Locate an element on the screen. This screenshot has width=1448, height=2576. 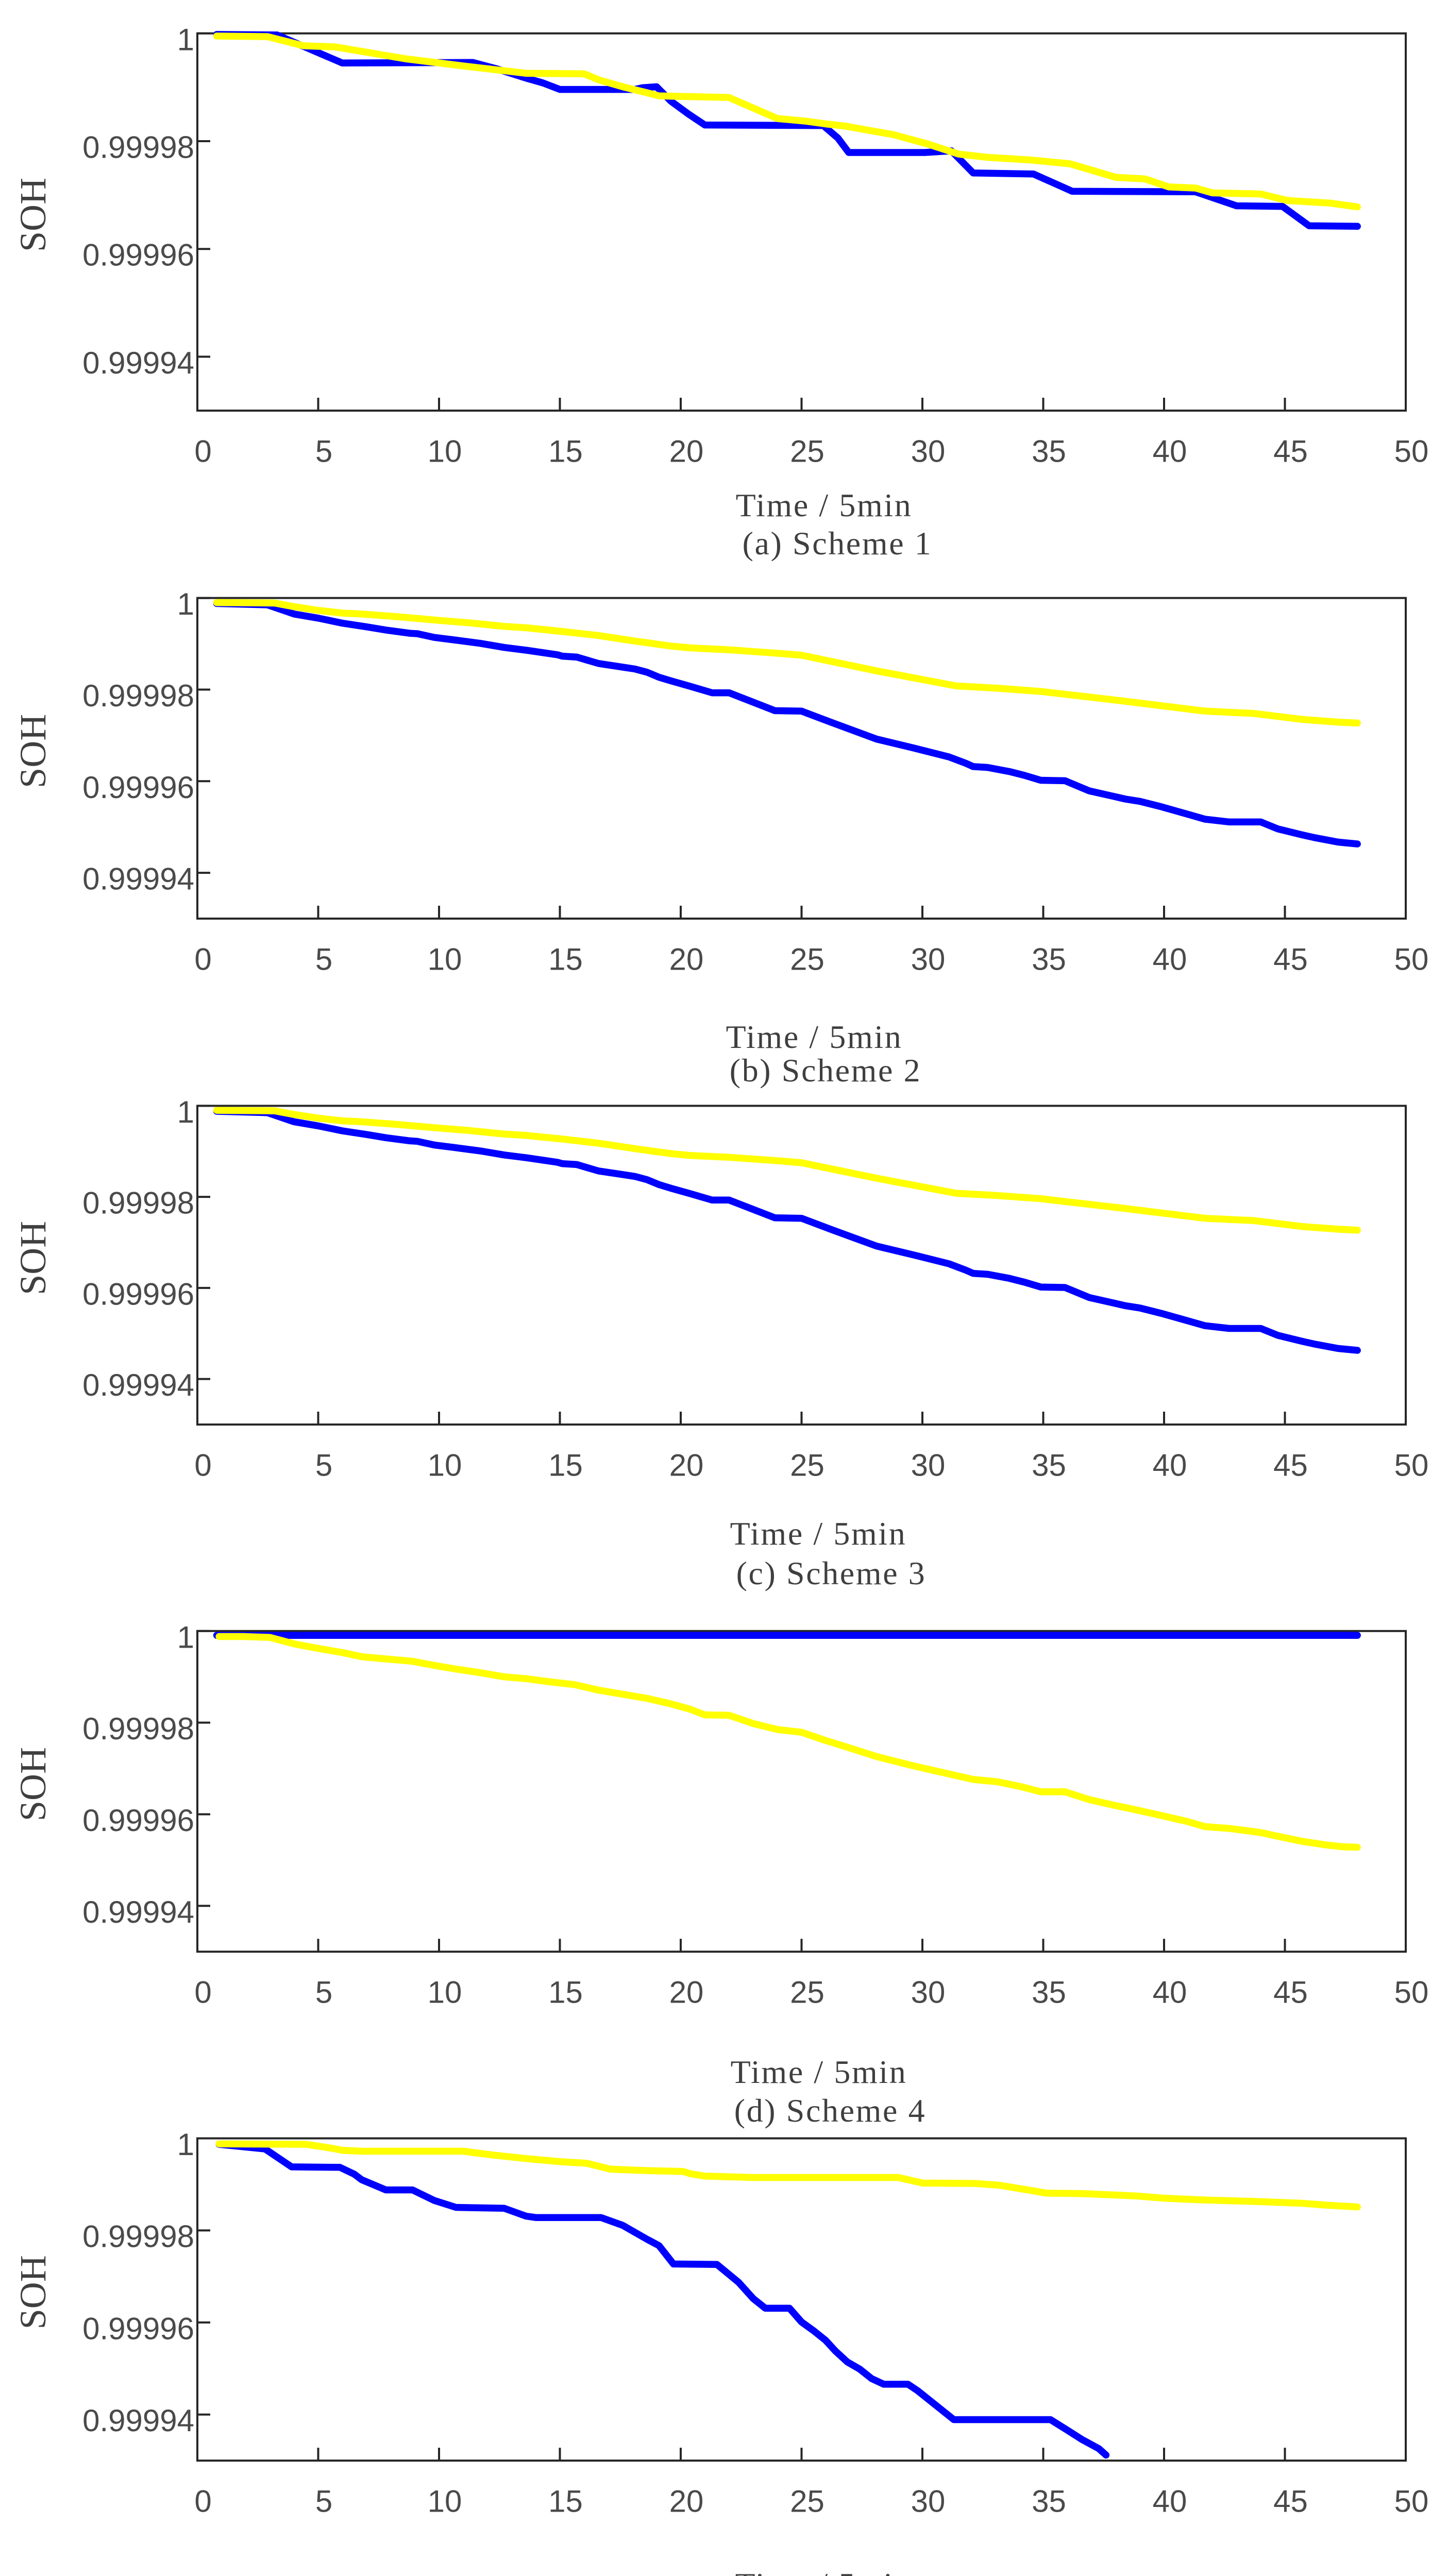
svg-text: (d) Scheme 4 is located at coordinates (830, 2110).